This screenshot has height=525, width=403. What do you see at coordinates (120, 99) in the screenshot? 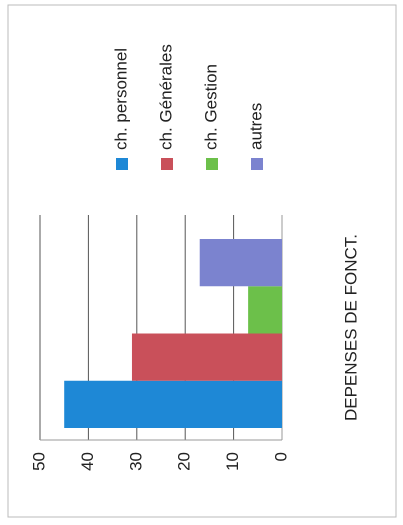
I see `legend-label: ch. personnel` at bounding box center [120, 99].